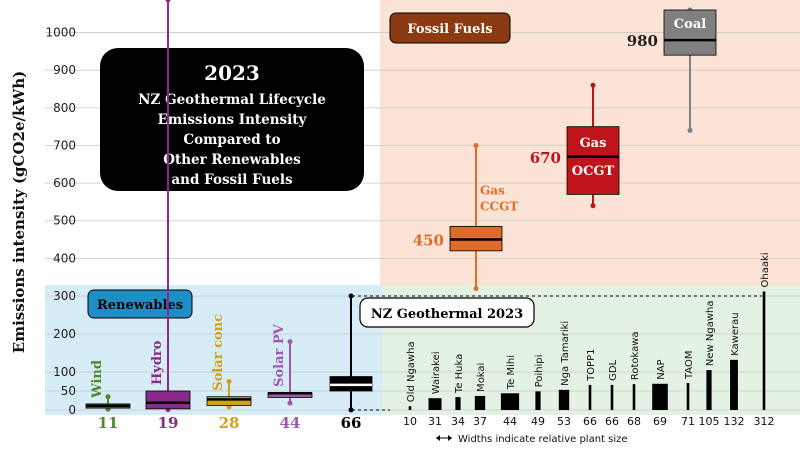  What do you see at coordinates (735, 333) in the screenshot?
I see `plant-name: Kawerau` at bounding box center [735, 333].